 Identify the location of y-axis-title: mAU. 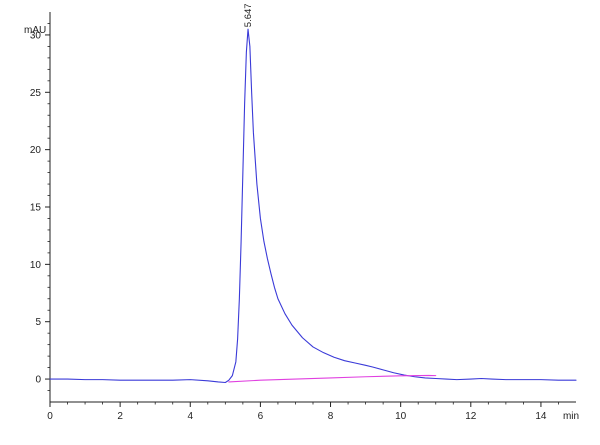
(35, 30).